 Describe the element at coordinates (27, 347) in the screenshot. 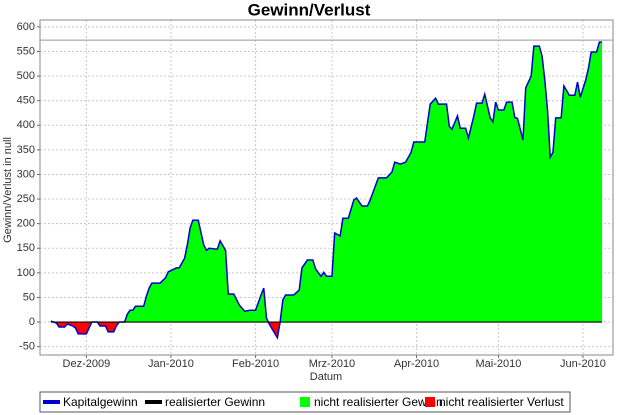

I see `y-tick-label: -50` at that location.